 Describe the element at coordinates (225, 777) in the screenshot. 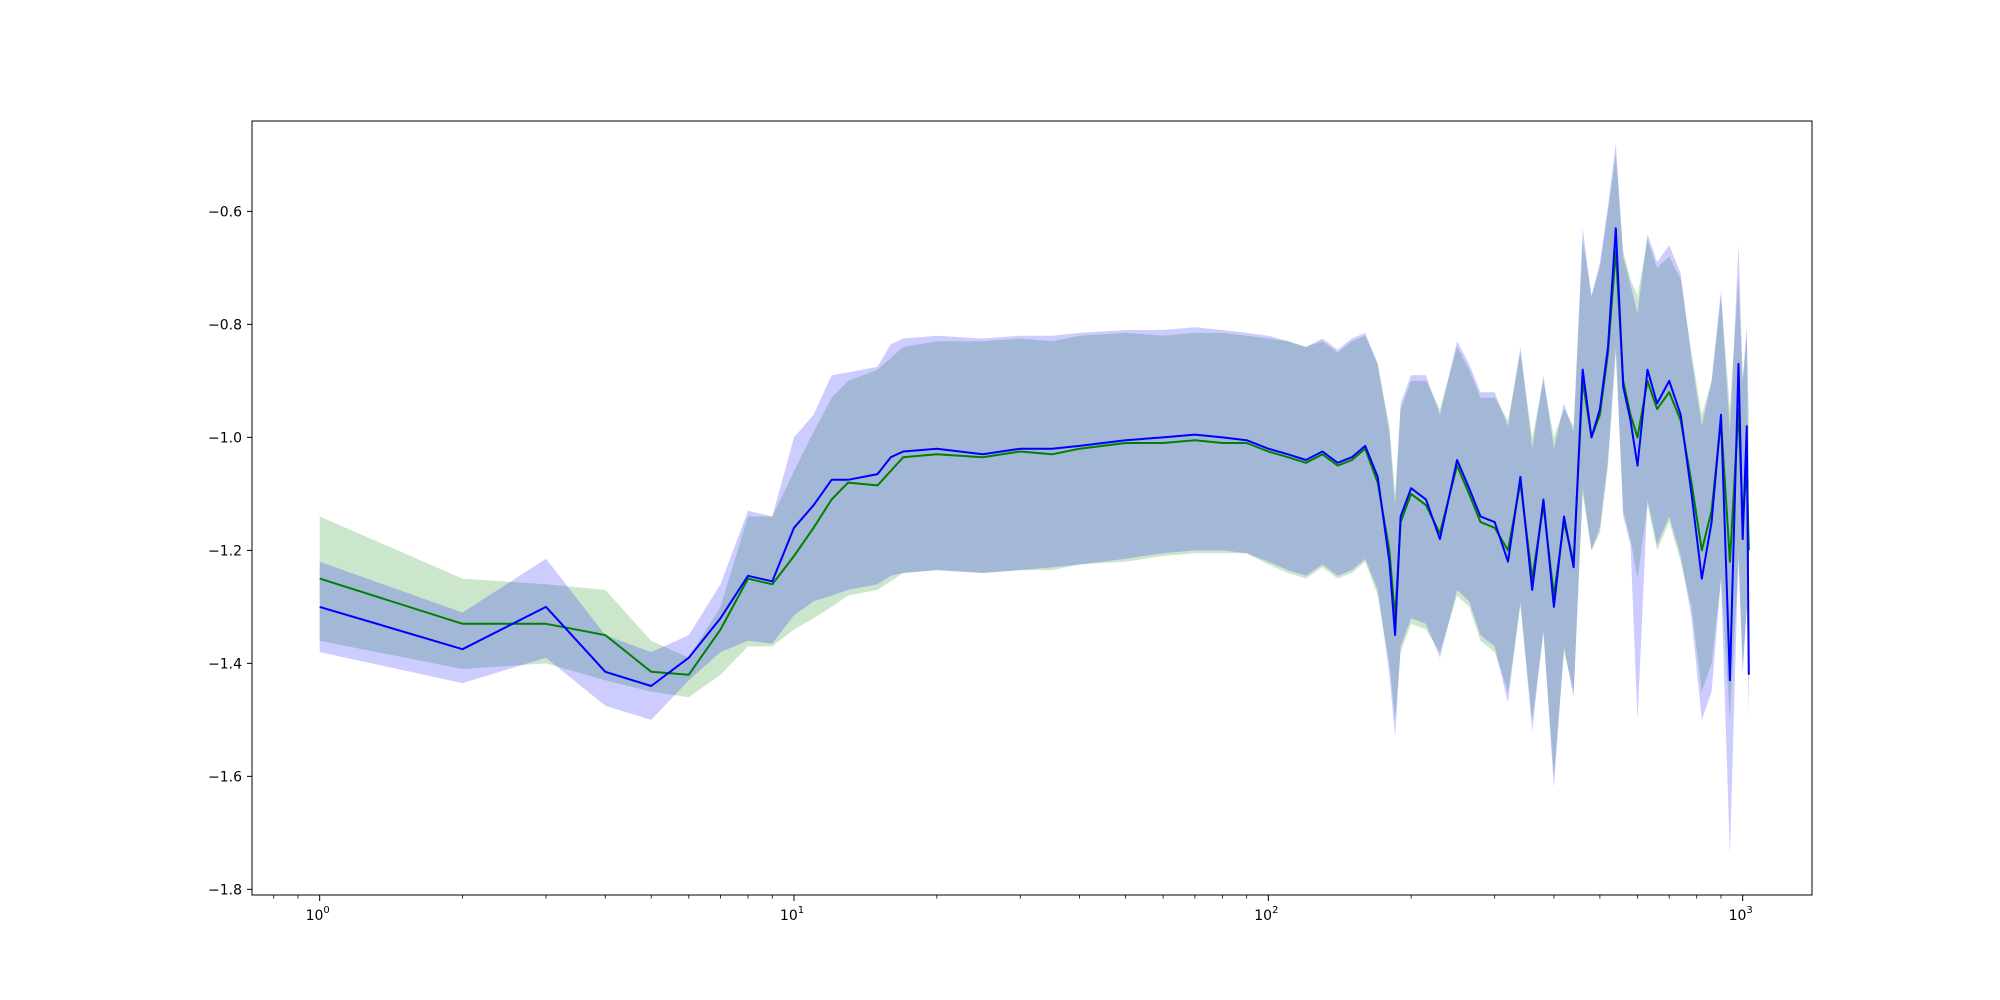

I see `y-tick-label: −1.6` at that location.